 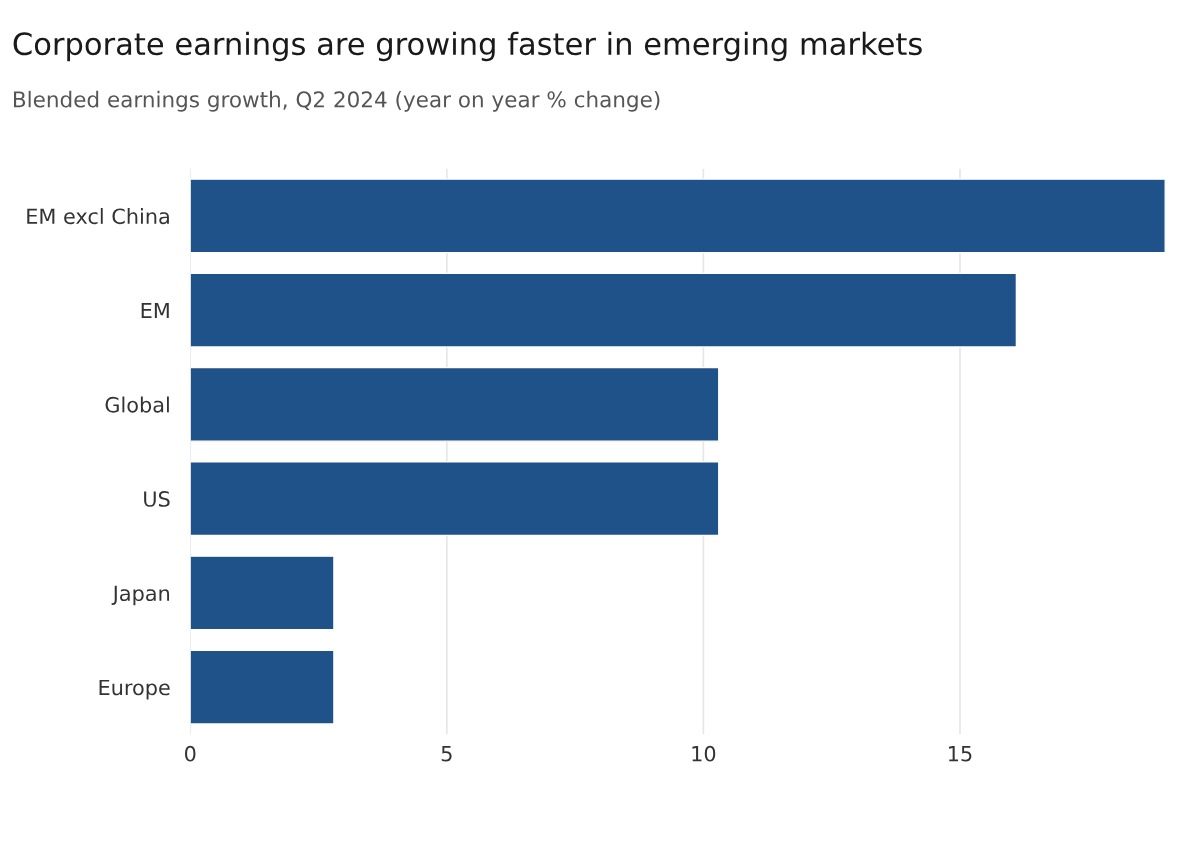 What do you see at coordinates (190, 753) in the screenshot?
I see `x-tick-label: 0` at bounding box center [190, 753].